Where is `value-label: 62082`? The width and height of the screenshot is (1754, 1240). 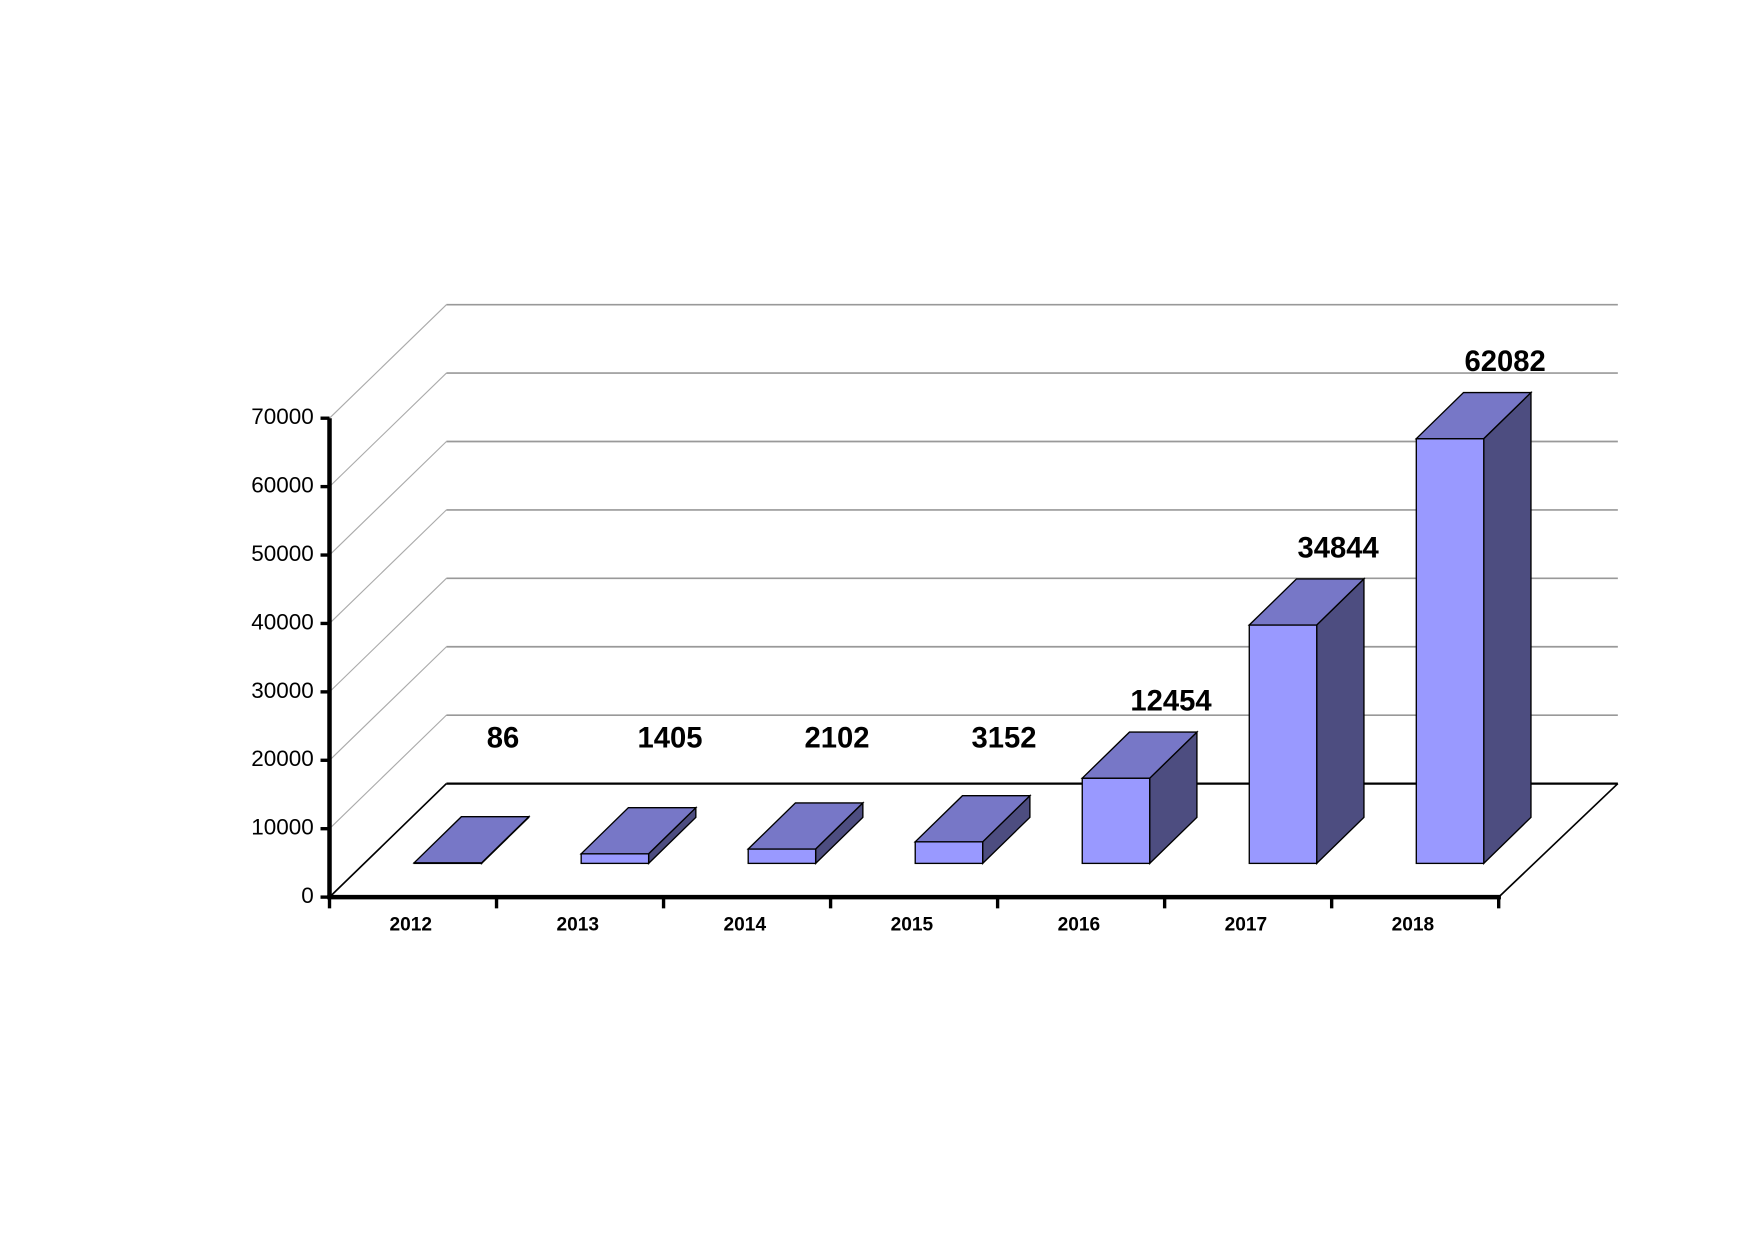
value-label: 62082 is located at coordinates (1504, 362).